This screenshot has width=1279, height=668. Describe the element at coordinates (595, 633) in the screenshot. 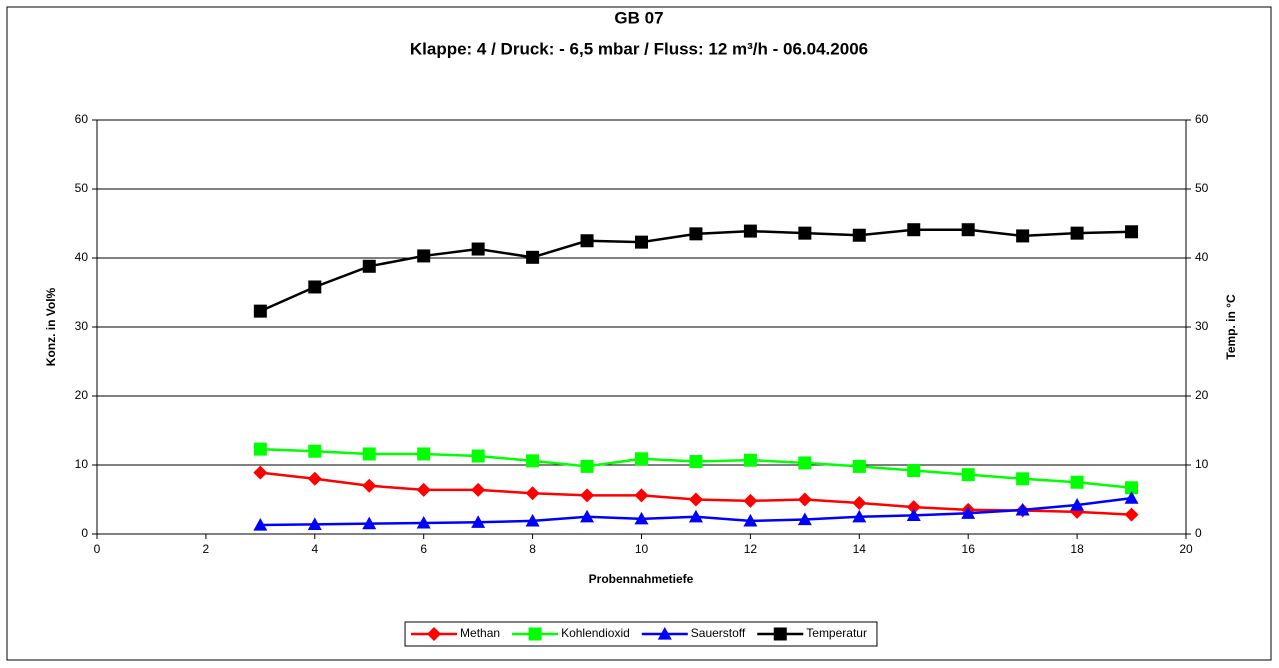

I see `legend-label: Kohlendioxid` at that location.